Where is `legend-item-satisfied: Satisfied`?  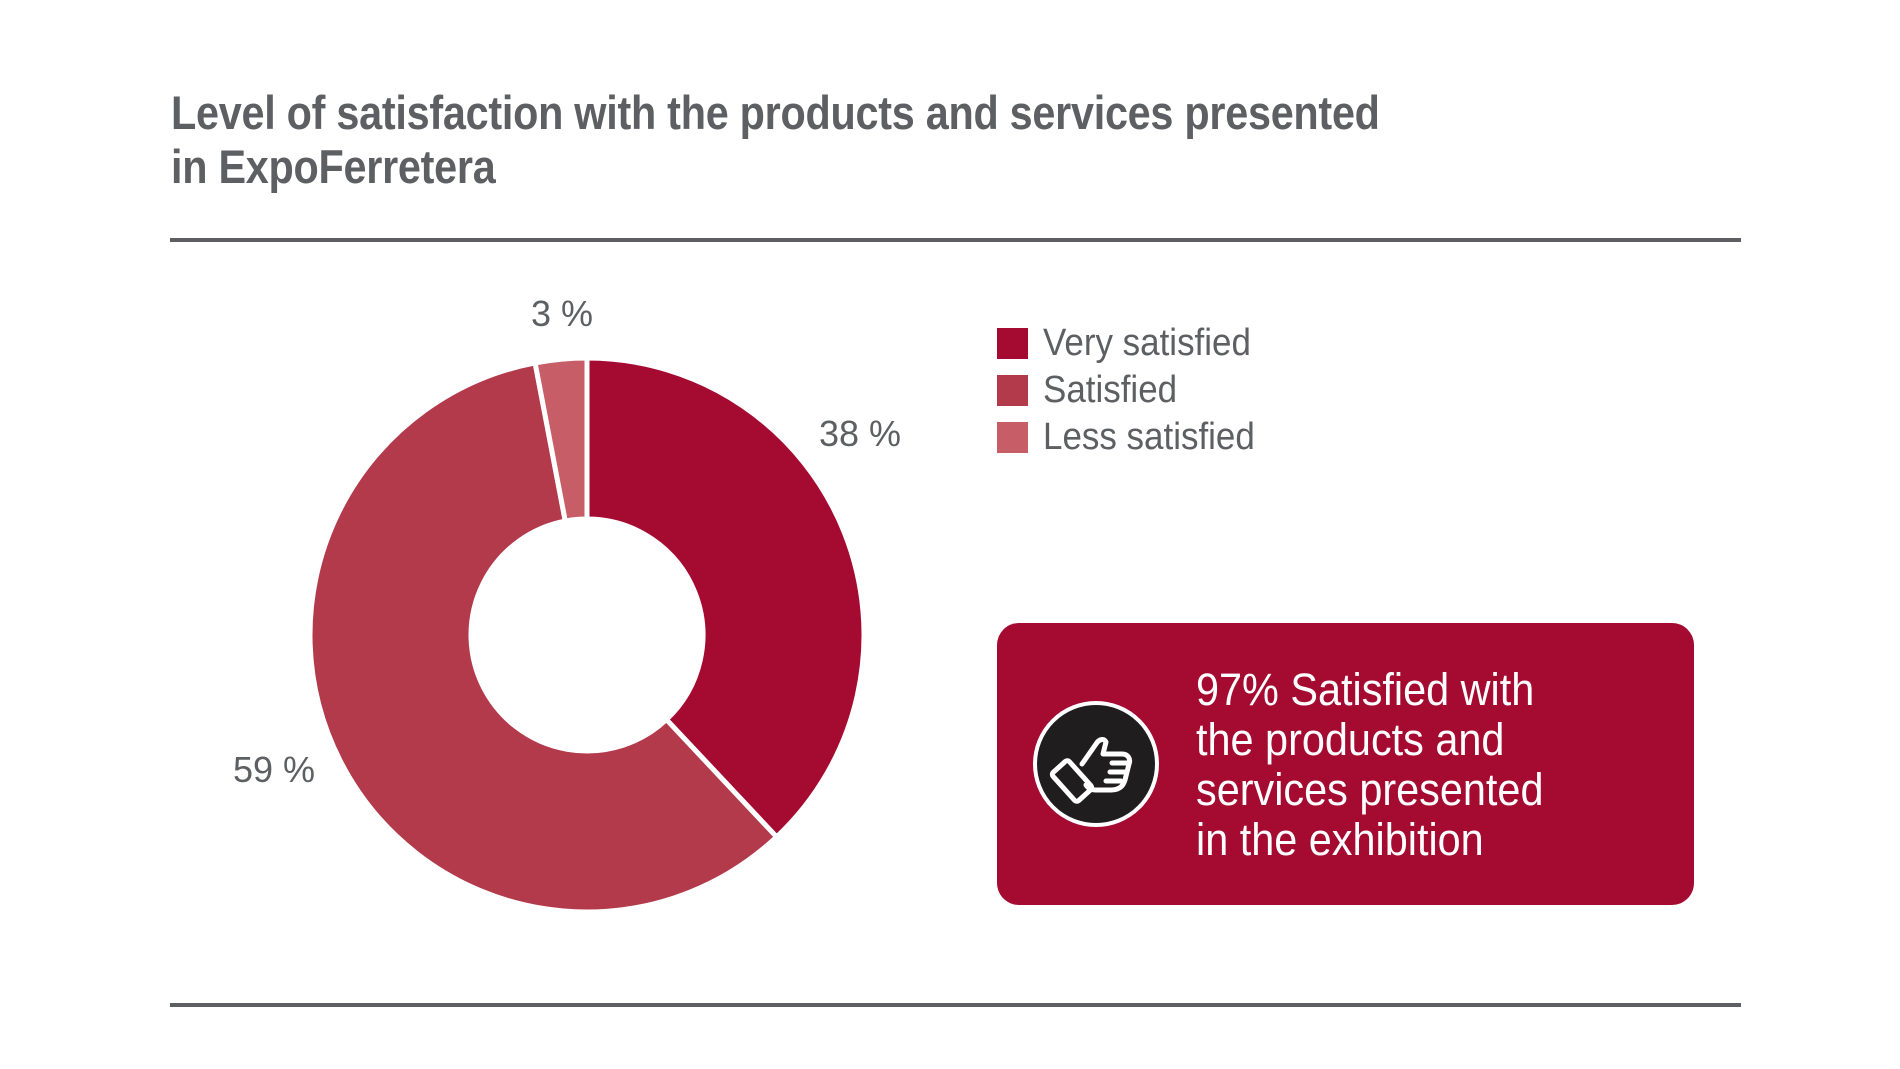 legend-item-satisfied: Satisfied is located at coordinates (1135, 390).